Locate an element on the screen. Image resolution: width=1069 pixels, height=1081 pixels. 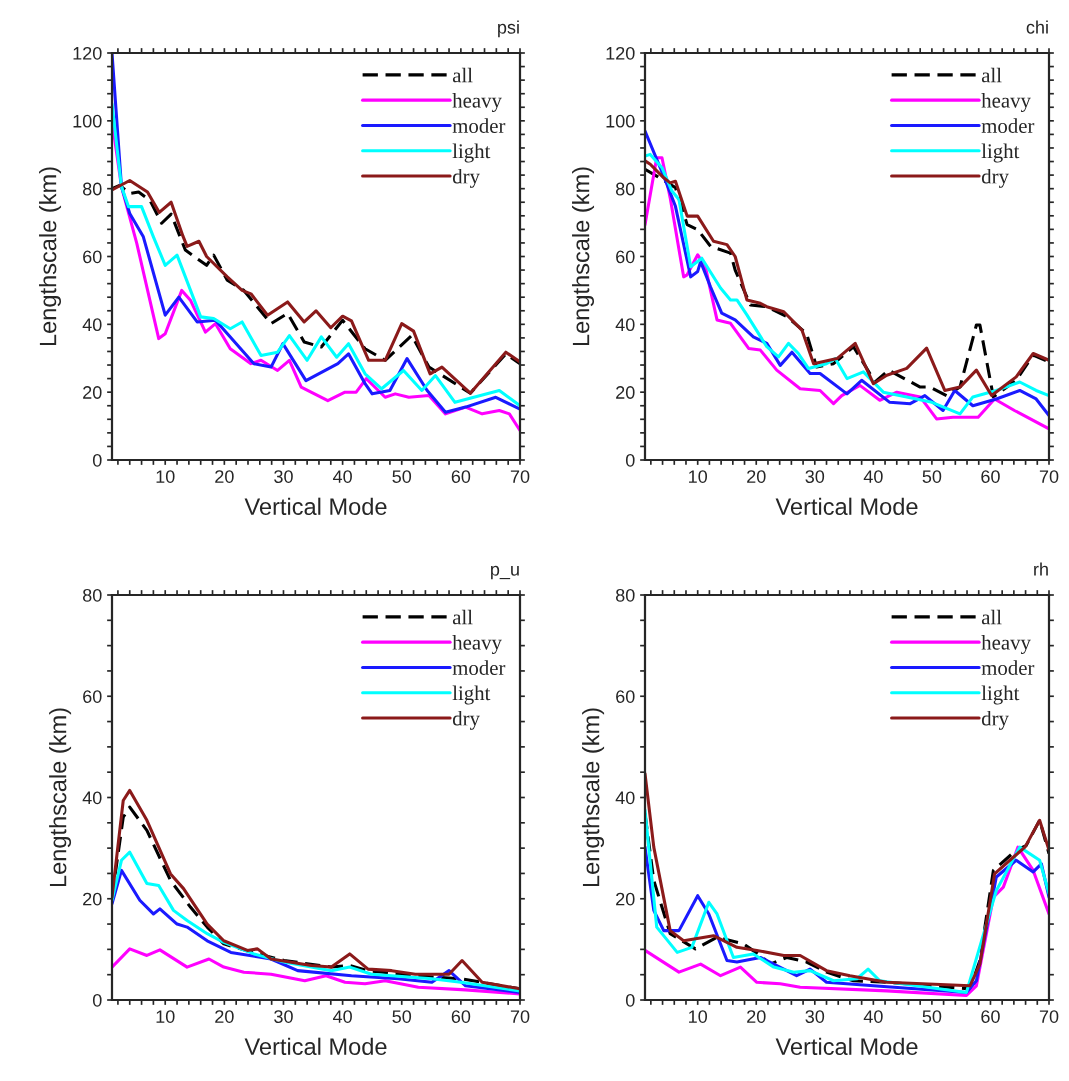
chart-title: chi is located at coordinates (1037, 27).